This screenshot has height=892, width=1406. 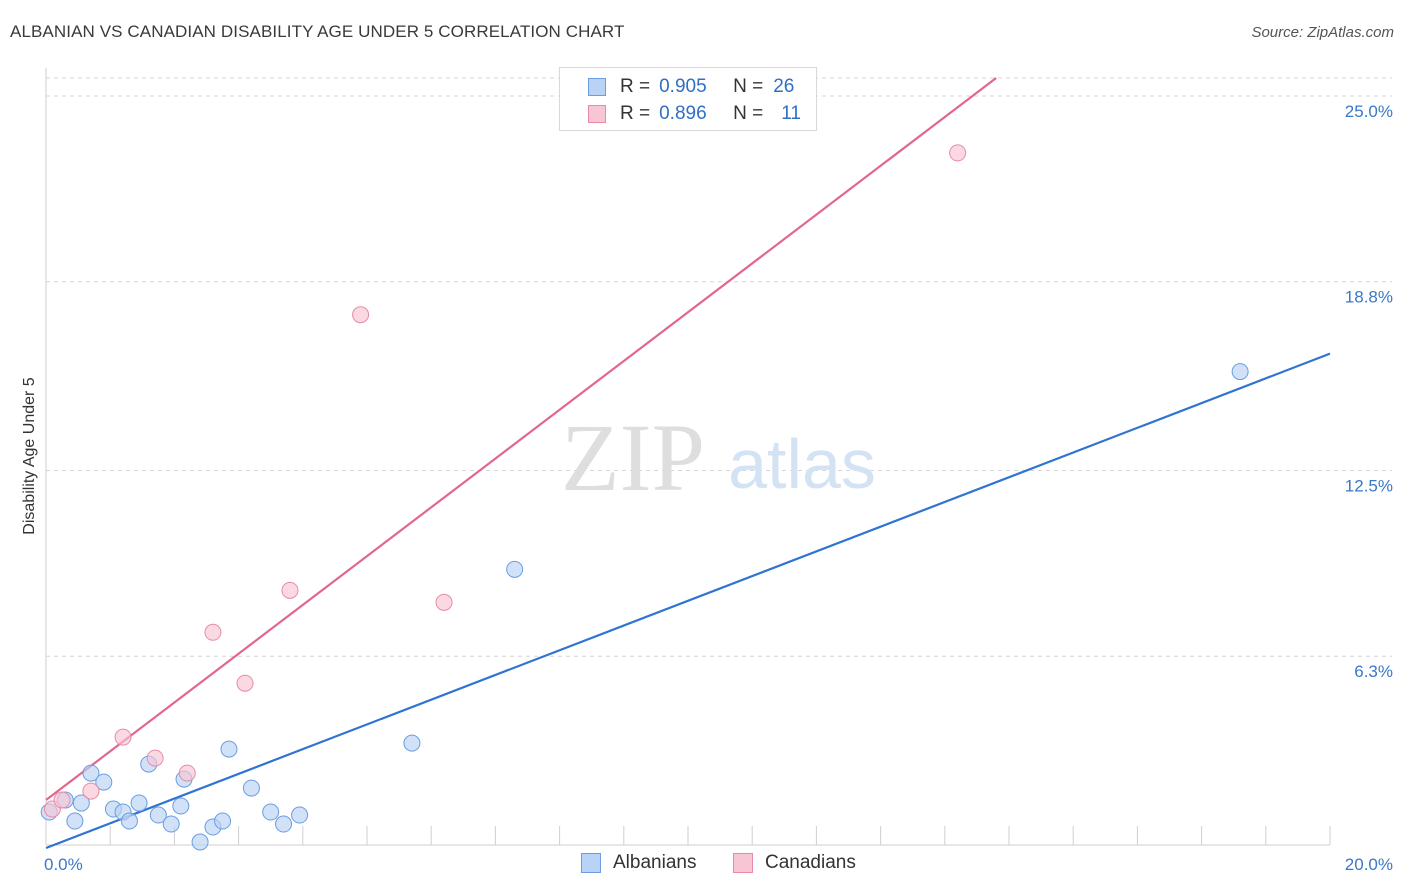 What do you see at coordinates (655, 862) in the screenshot?
I see `legend-label-albanians: Albanians` at bounding box center [655, 862].